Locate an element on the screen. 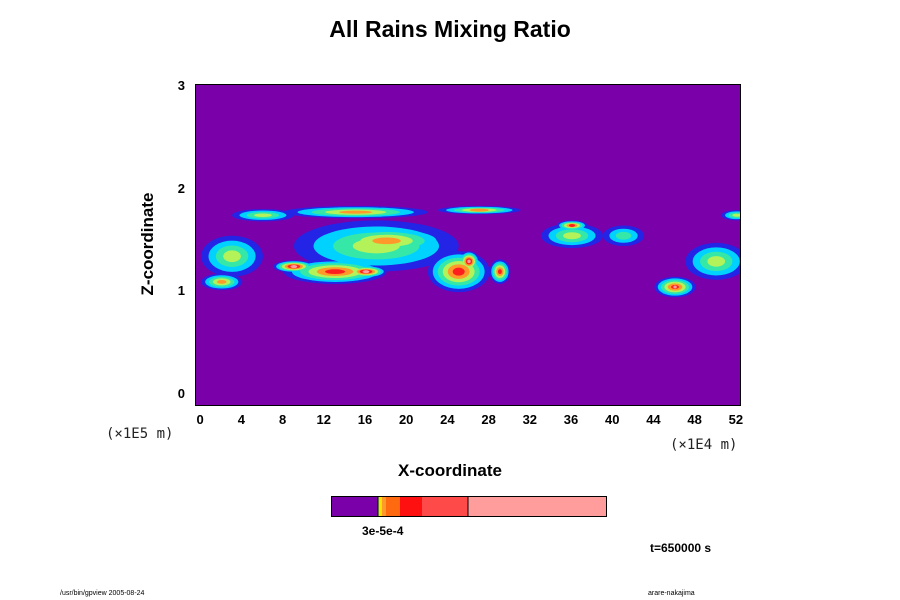 The height and width of the screenshot is (600, 900). x-tick-label: 24 is located at coordinates (447, 419).